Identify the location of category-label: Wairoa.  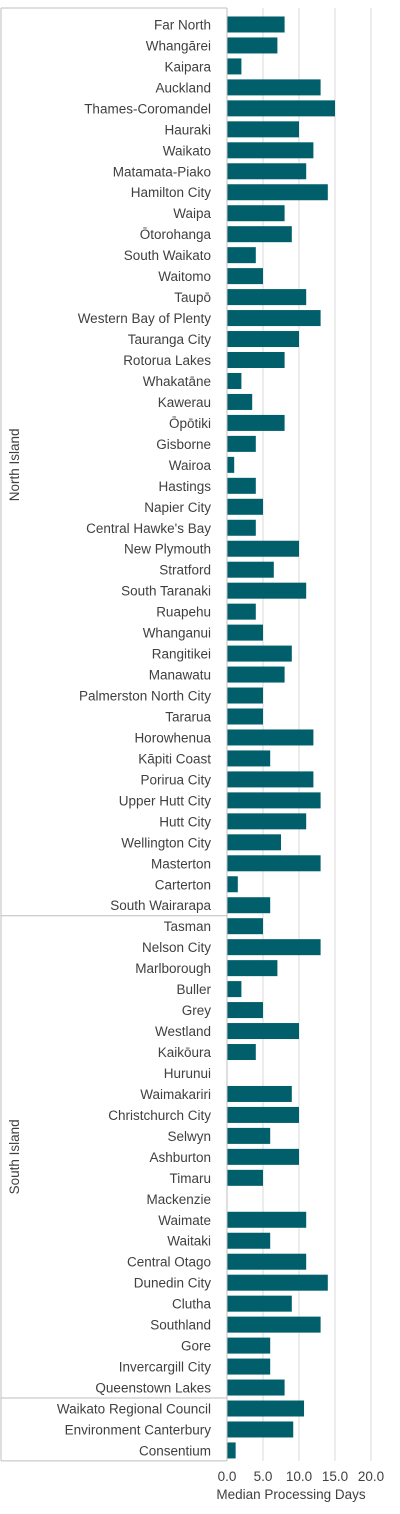
(190, 465).